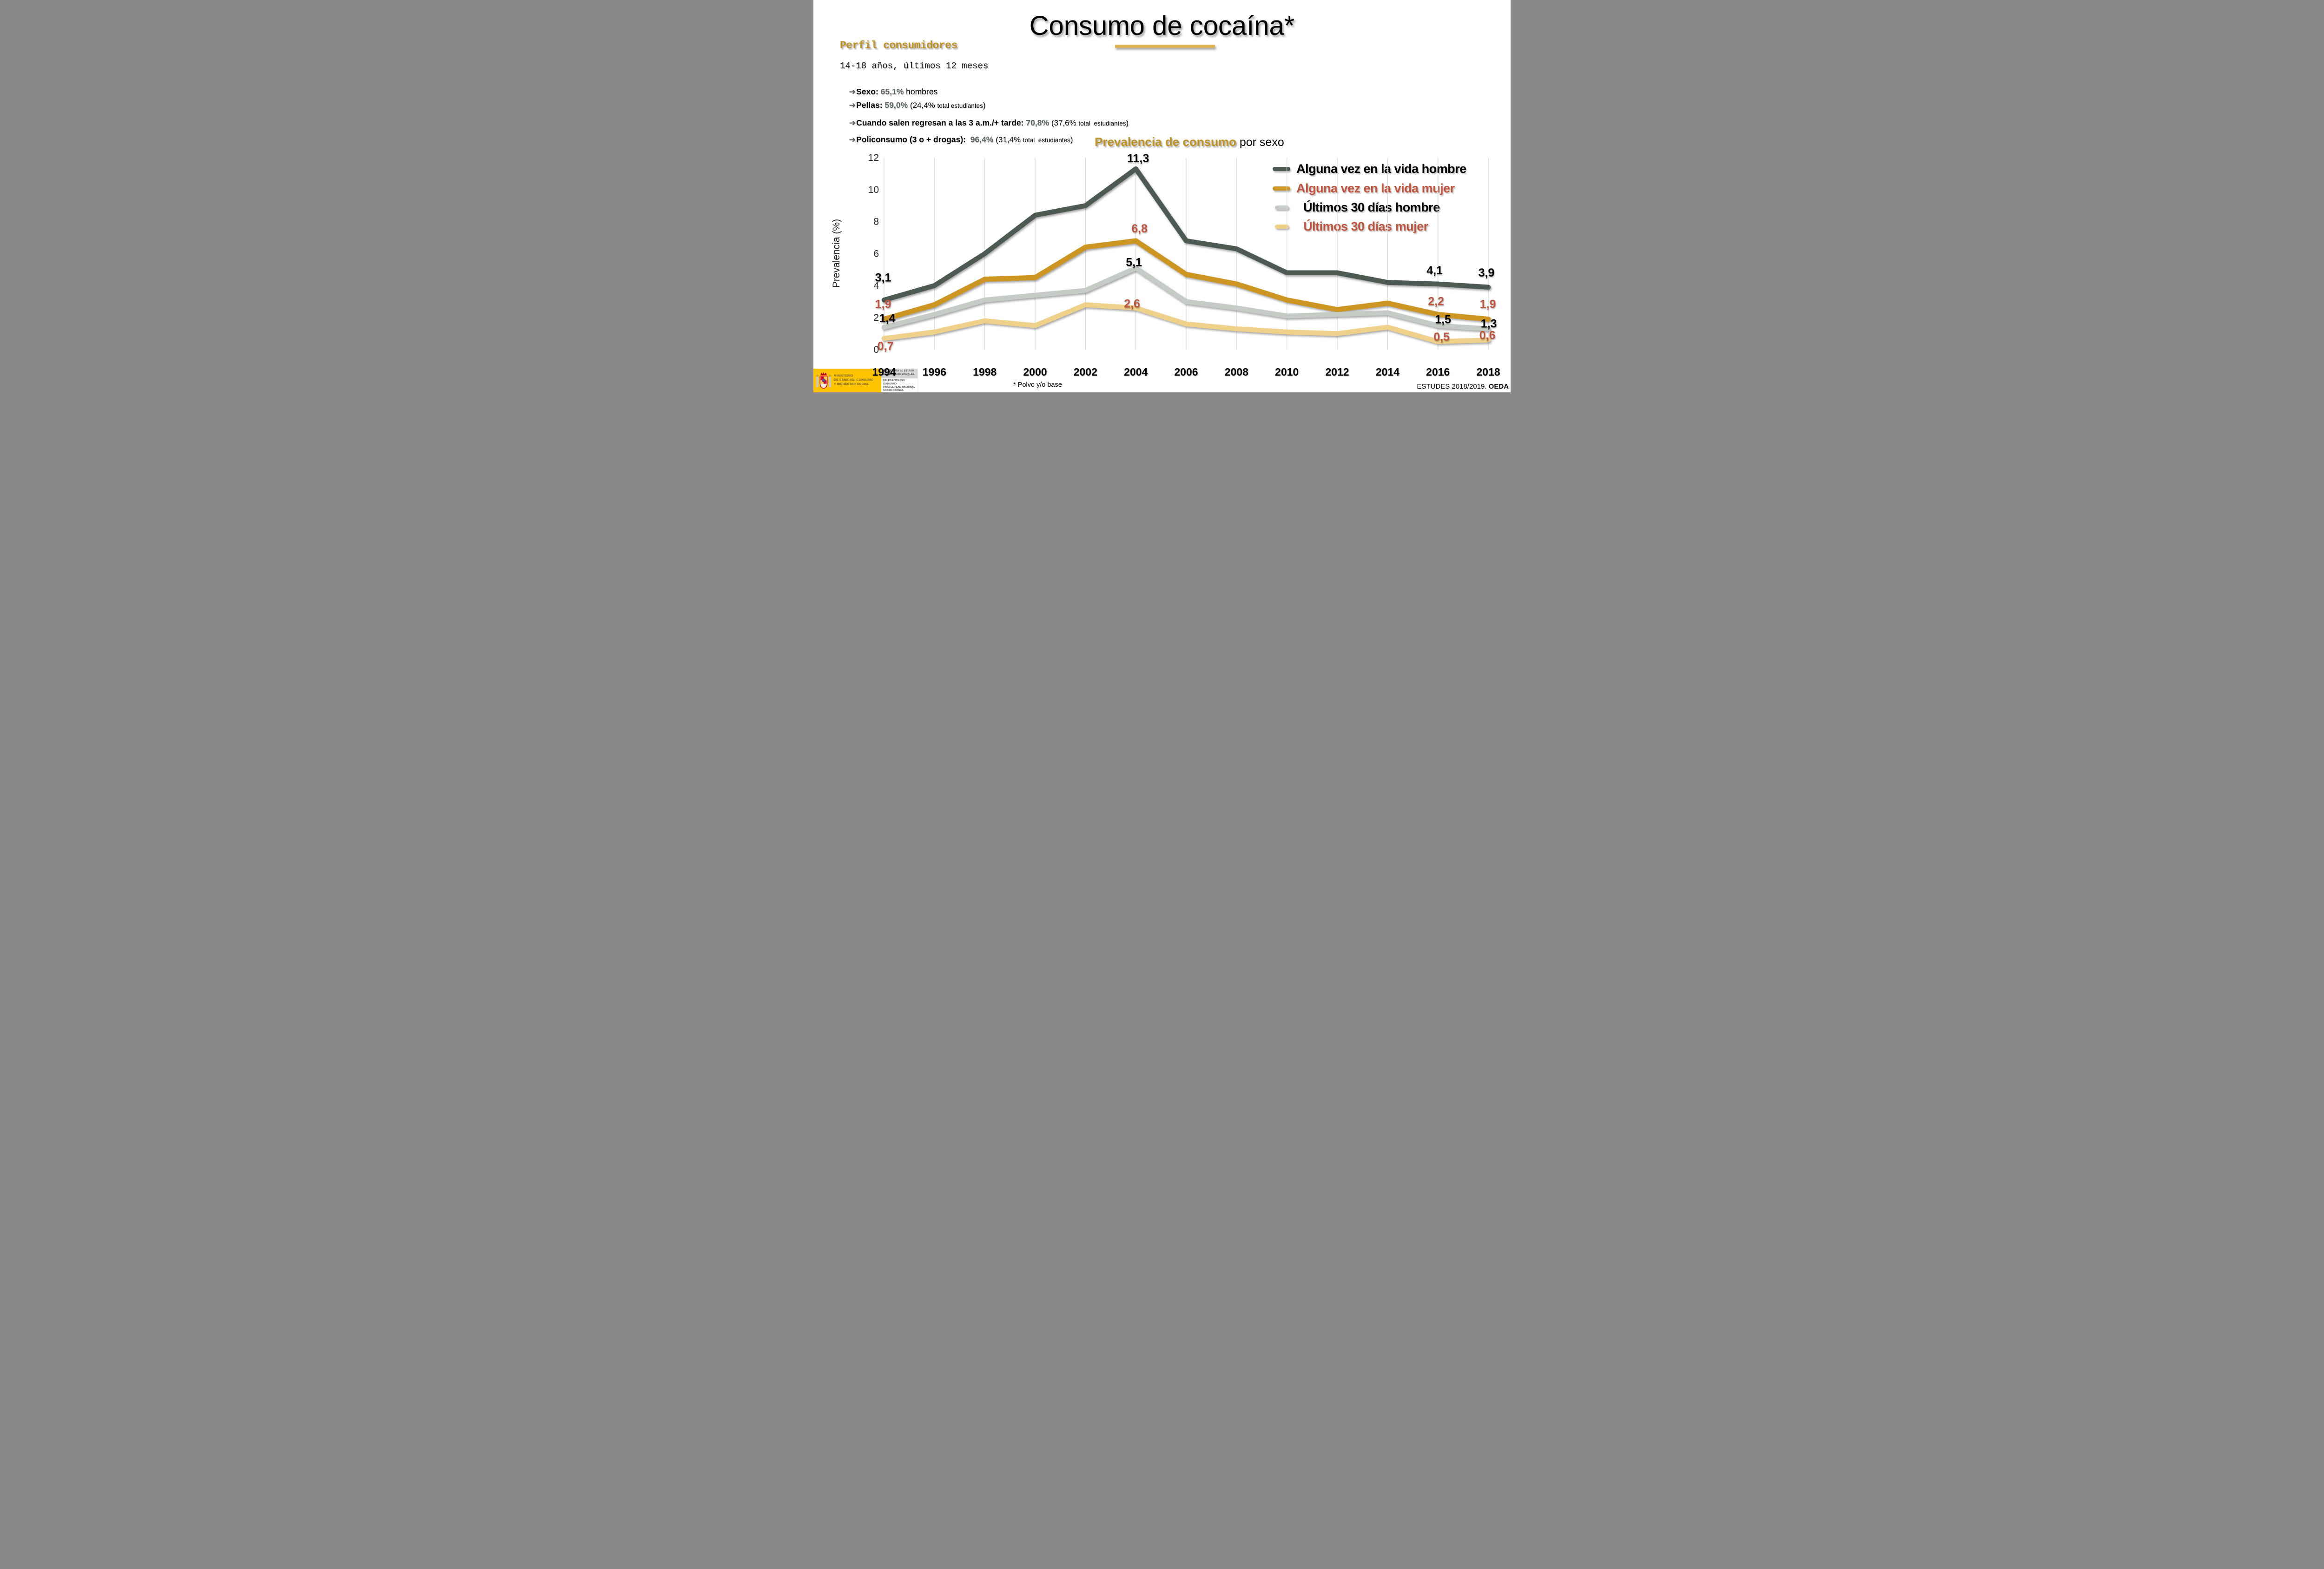 Image resolution: width=2324 pixels, height=1569 pixels. I want to click on secretaria-line: DE SERVICIOS SOCIALES, so click(898, 375).